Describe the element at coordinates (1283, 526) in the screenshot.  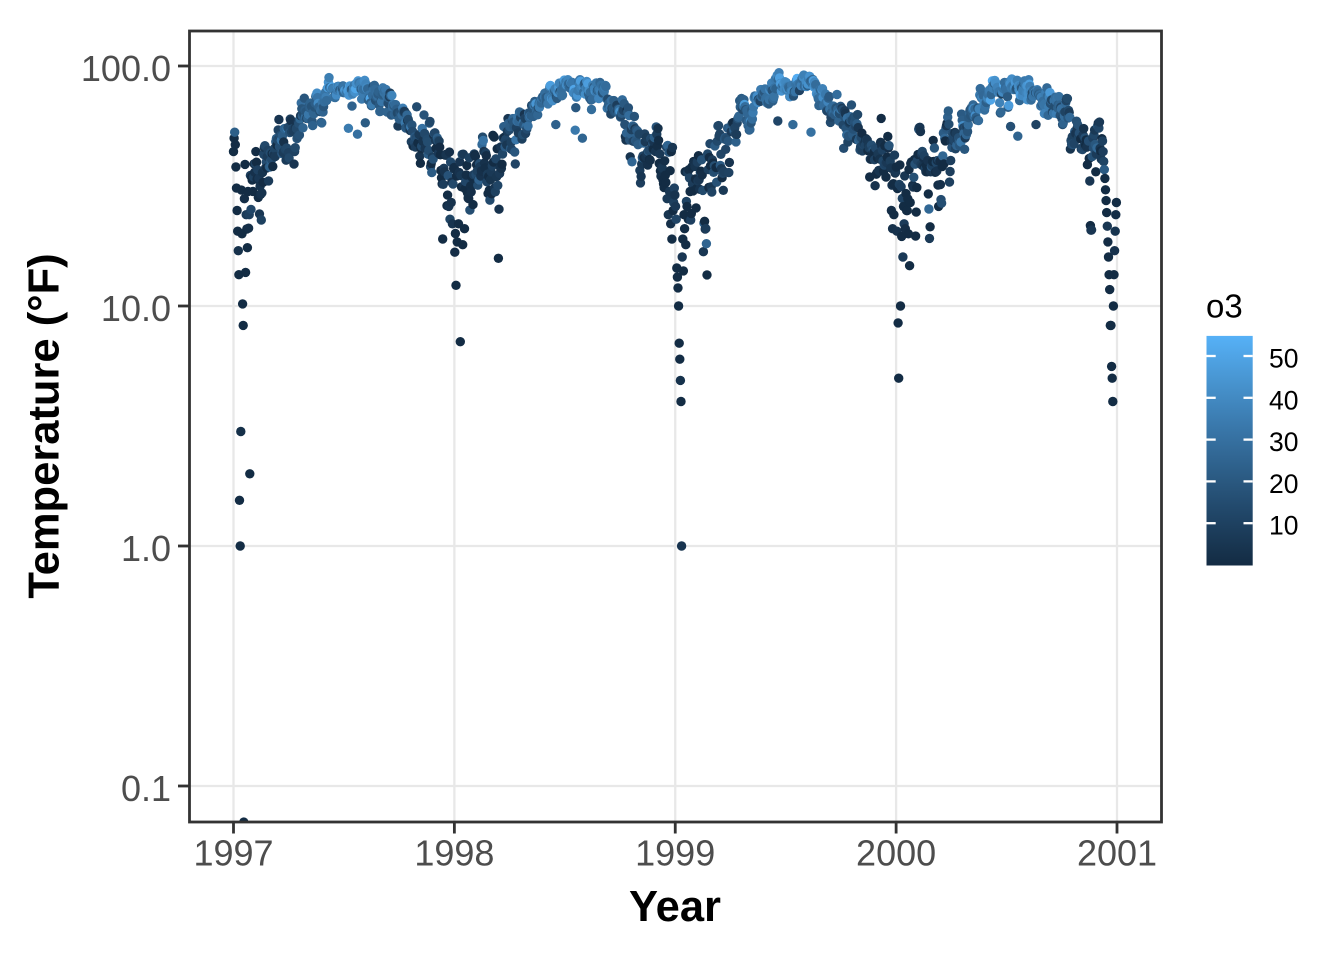
I see `svg-text: 10` at that location.